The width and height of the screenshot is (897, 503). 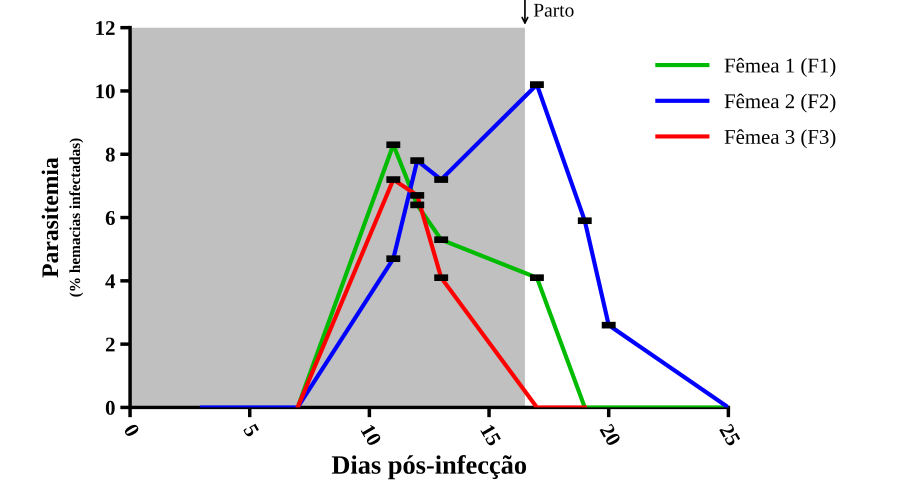 What do you see at coordinates (610, 435) in the screenshot?
I see `x-tick-label: 20` at bounding box center [610, 435].